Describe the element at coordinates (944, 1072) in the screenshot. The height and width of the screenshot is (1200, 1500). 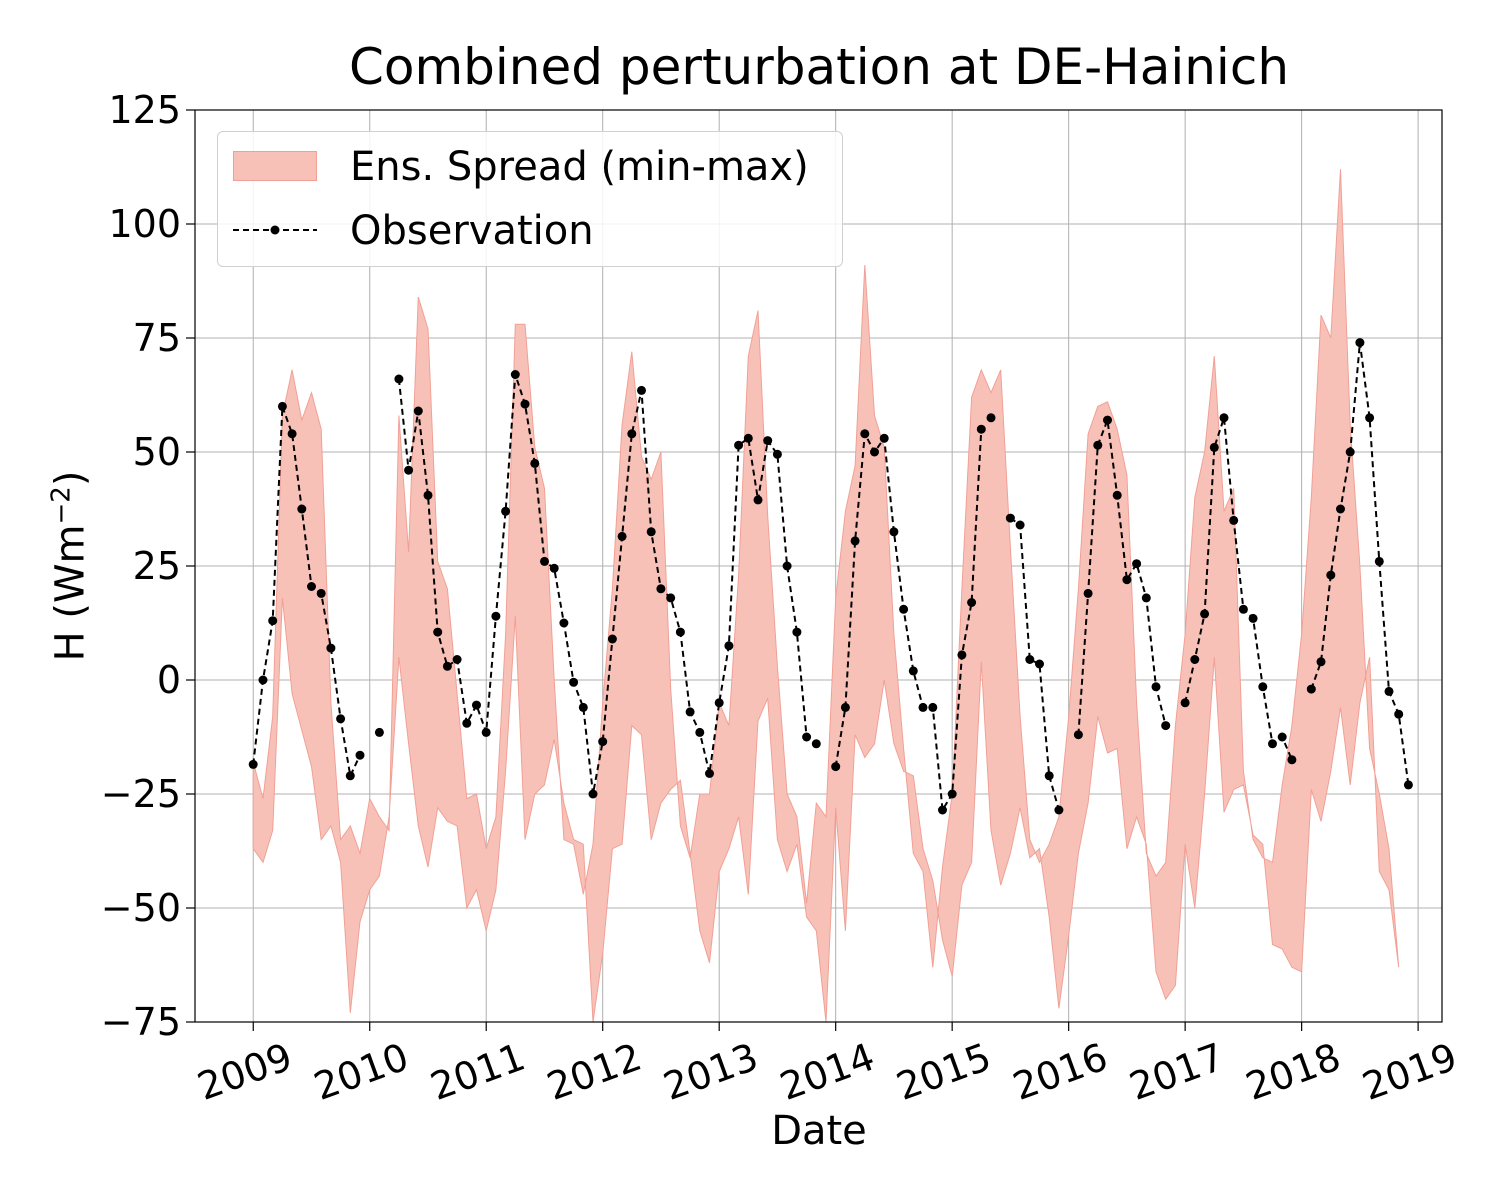
I see `x-tick-label: 2015` at that location.